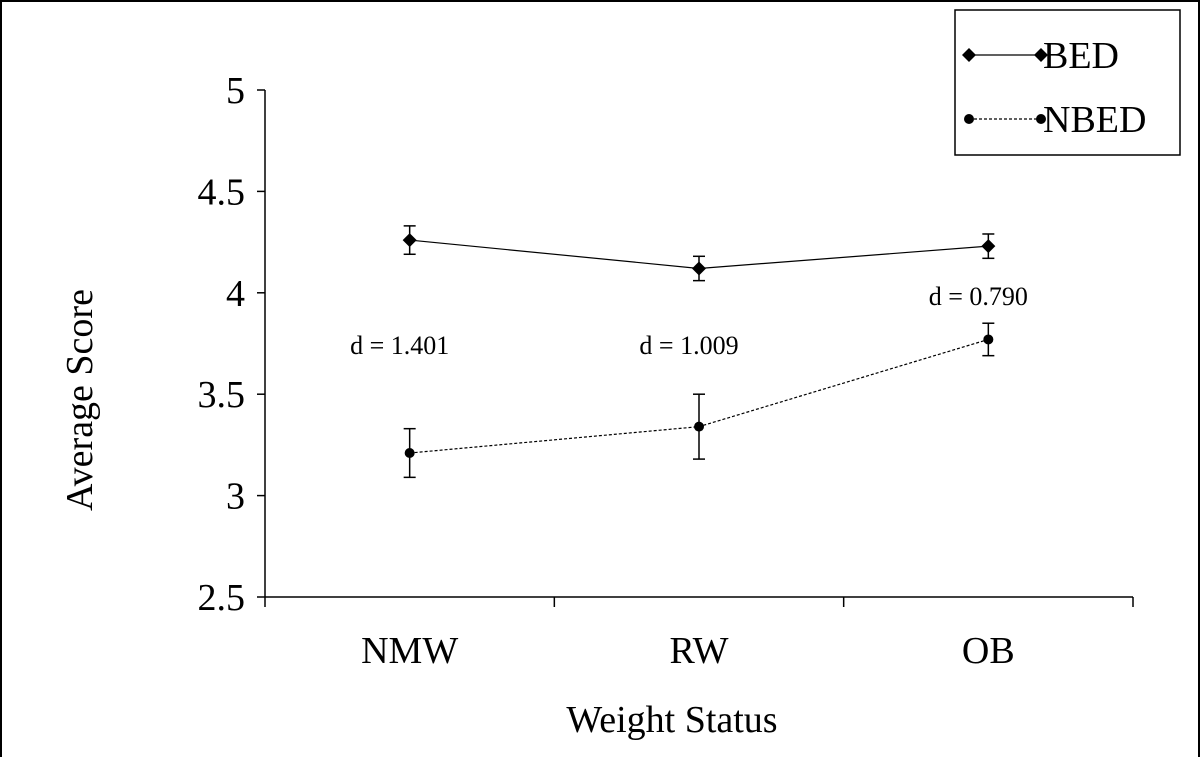  What do you see at coordinates (235, 497) in the screenshot?
I see `y-tick-label: 3` at bounding box center [235, 497].